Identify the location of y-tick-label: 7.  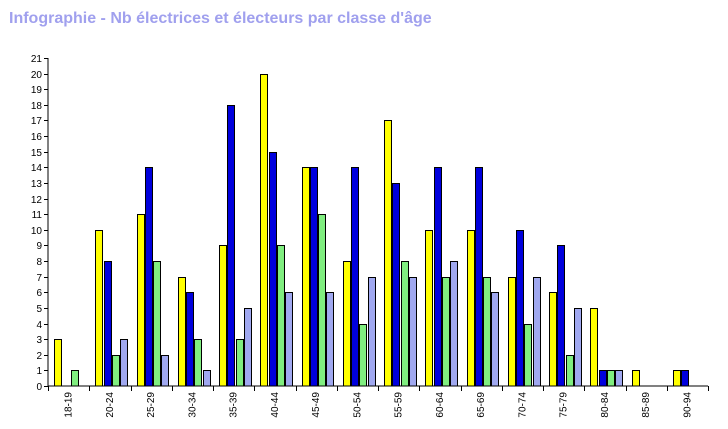
(39, 278).